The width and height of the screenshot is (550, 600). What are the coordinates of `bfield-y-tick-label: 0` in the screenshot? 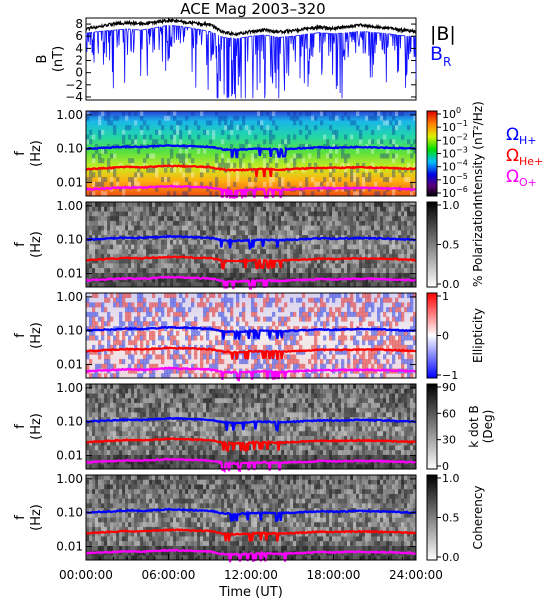 It's located at (79, 73).